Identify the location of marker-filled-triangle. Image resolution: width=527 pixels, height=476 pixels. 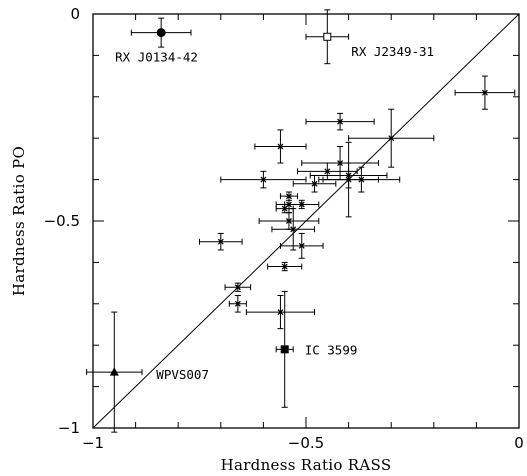
(114, 371).